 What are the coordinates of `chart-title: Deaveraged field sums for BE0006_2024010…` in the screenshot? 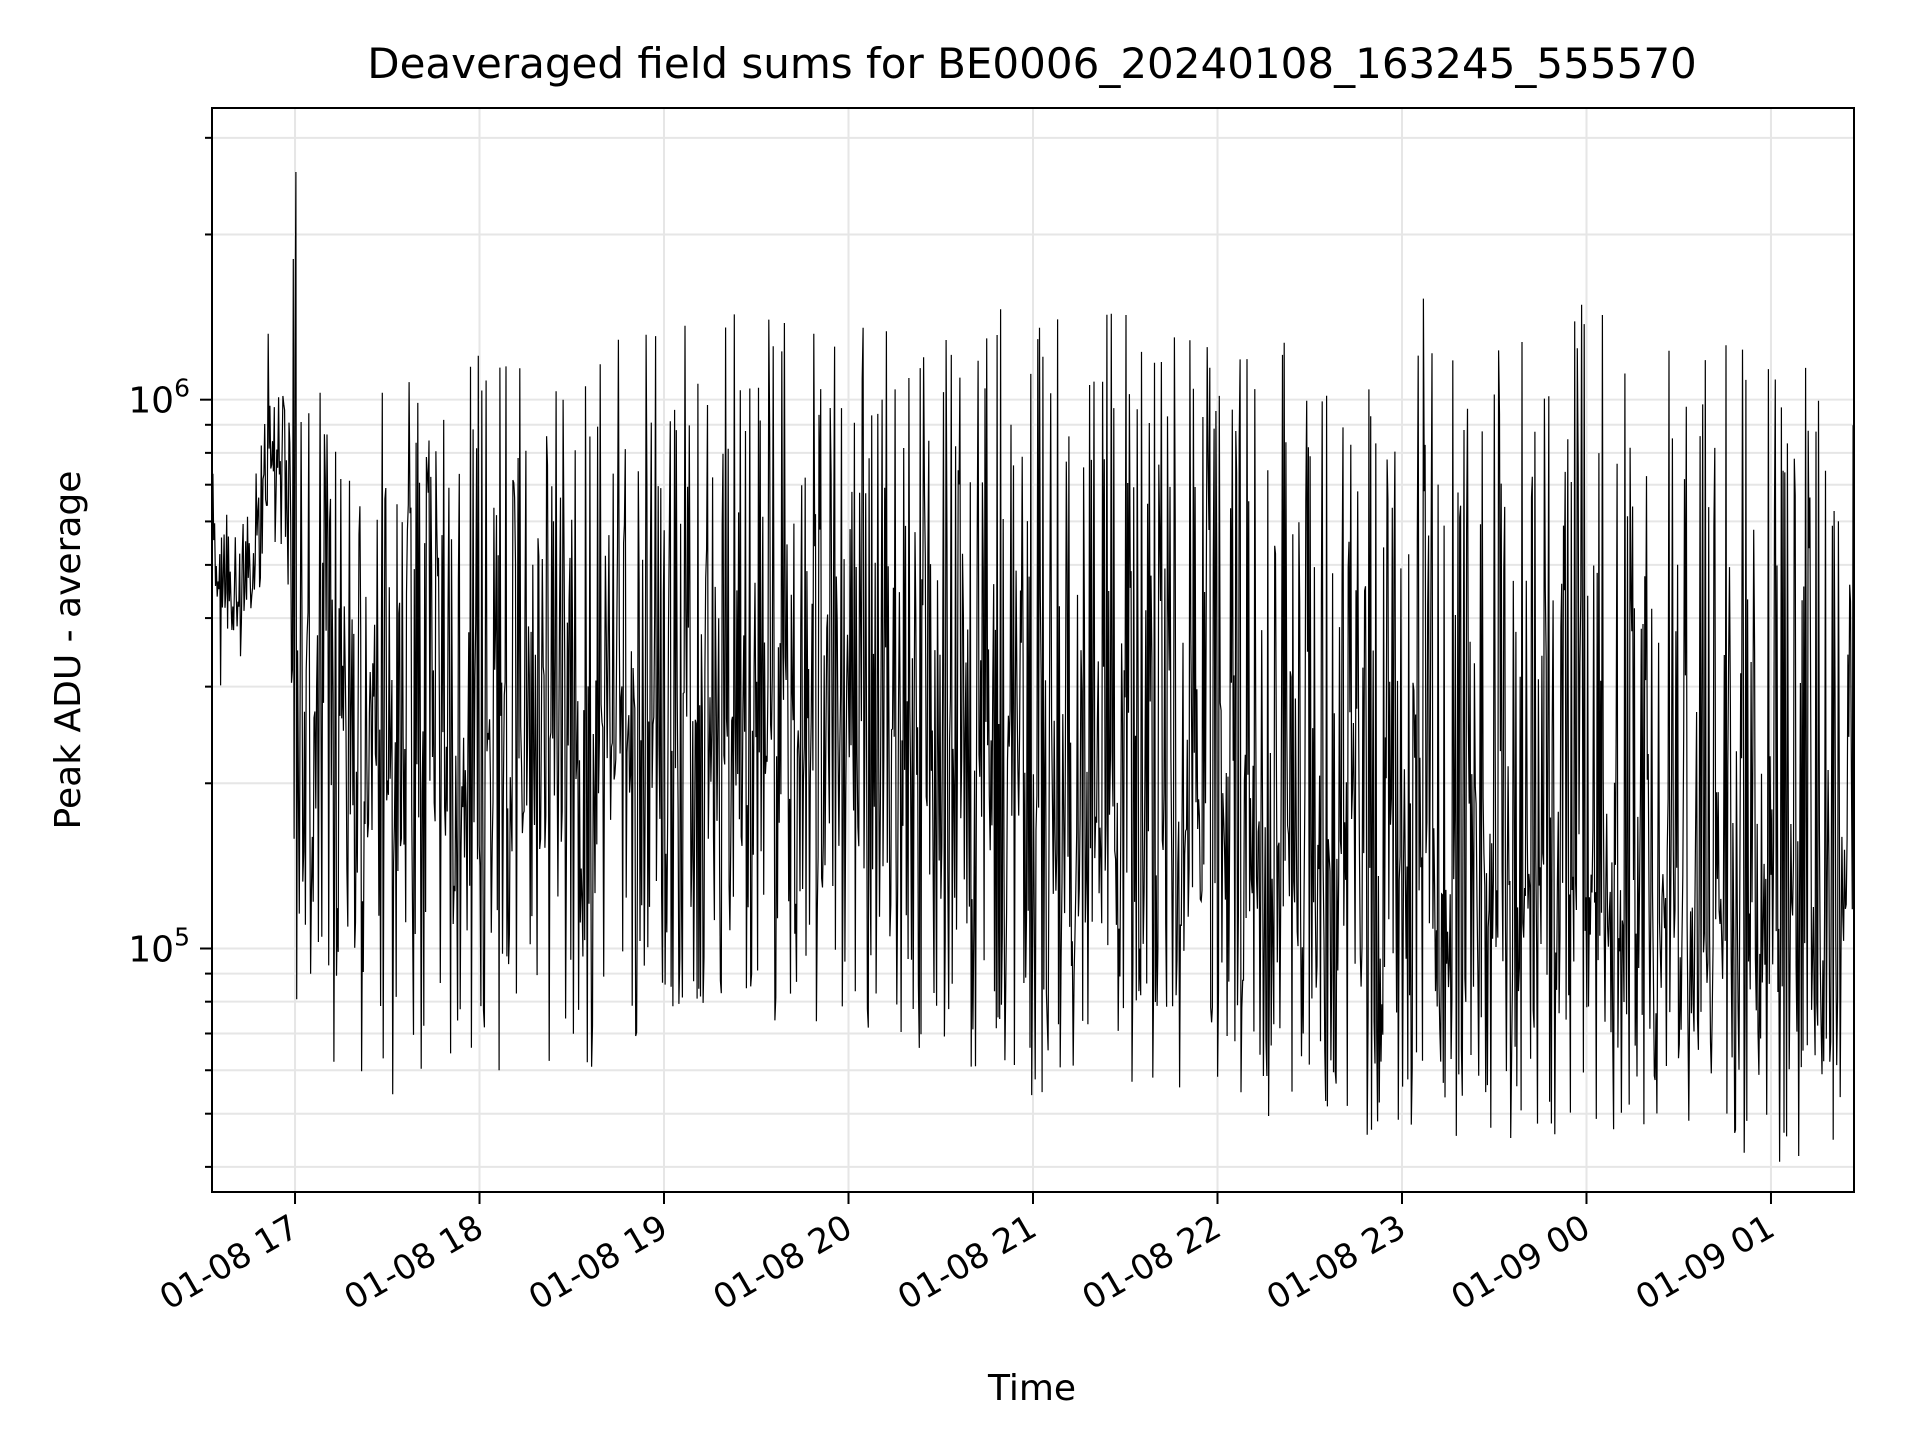 It's located at (1032, 63).